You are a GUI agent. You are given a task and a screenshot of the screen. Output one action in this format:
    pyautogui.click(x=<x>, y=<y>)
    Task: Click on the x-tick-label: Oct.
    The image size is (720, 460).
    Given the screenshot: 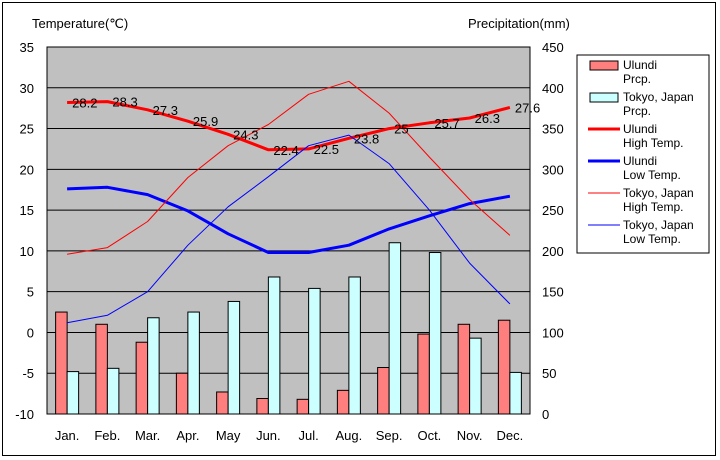 What is the action you would take?
    pyautogui.click(x=429, y=435)
    